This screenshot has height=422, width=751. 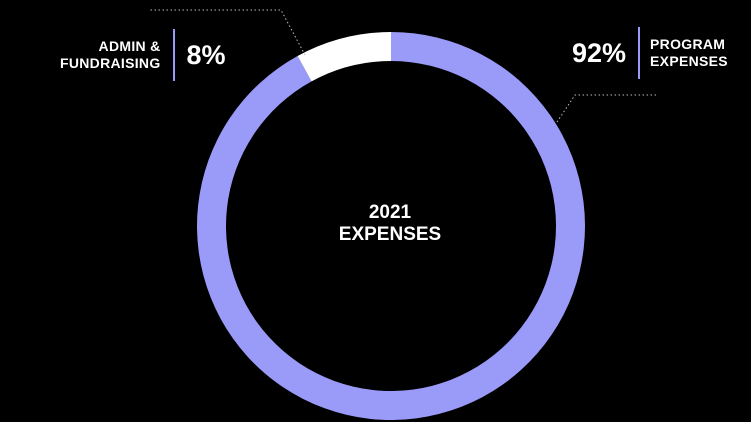 I want to click on program-callout: 92% PROGRAM EXPENSES, so click(x=650, y=53).